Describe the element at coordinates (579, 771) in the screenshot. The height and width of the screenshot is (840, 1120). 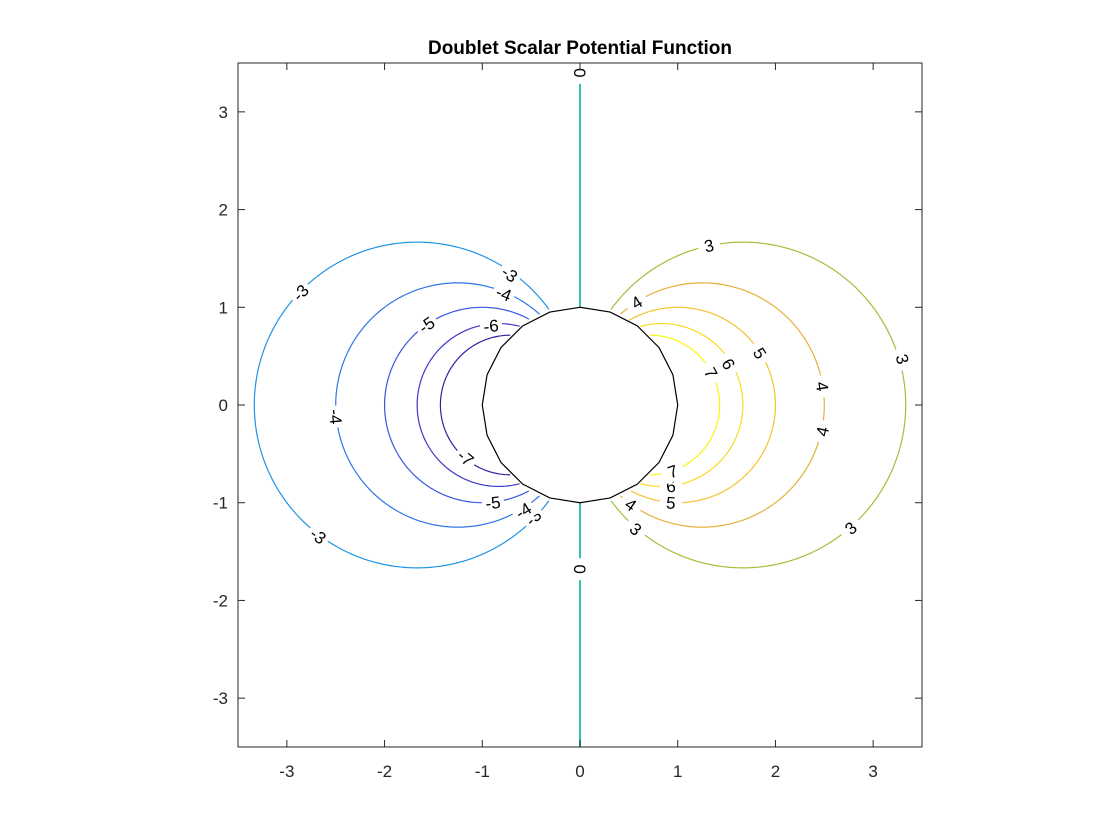
I see `x-tick-label: 0` at that location.